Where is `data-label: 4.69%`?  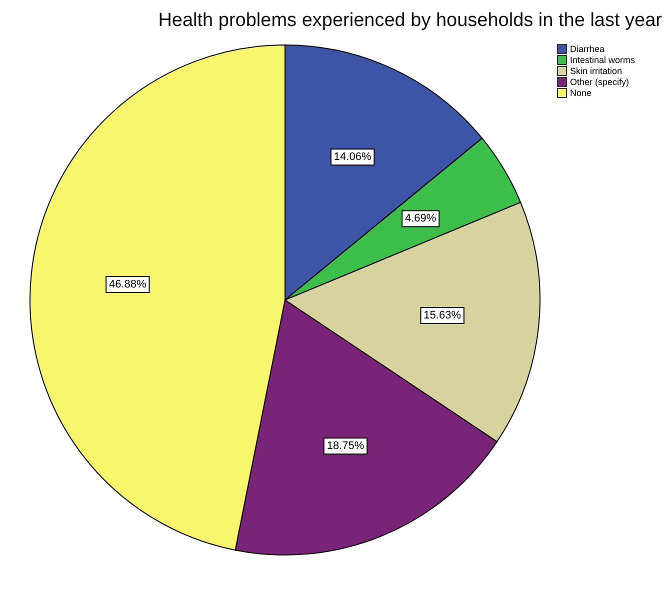 data-label: 4.69% is located at coordinates (420, 218).